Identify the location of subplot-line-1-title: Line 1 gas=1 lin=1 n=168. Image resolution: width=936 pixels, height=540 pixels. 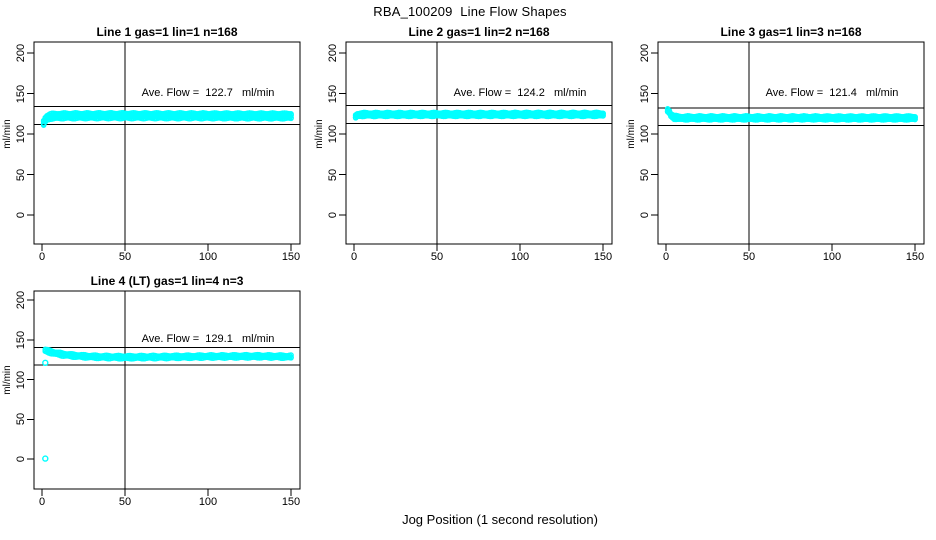
(167, 32).